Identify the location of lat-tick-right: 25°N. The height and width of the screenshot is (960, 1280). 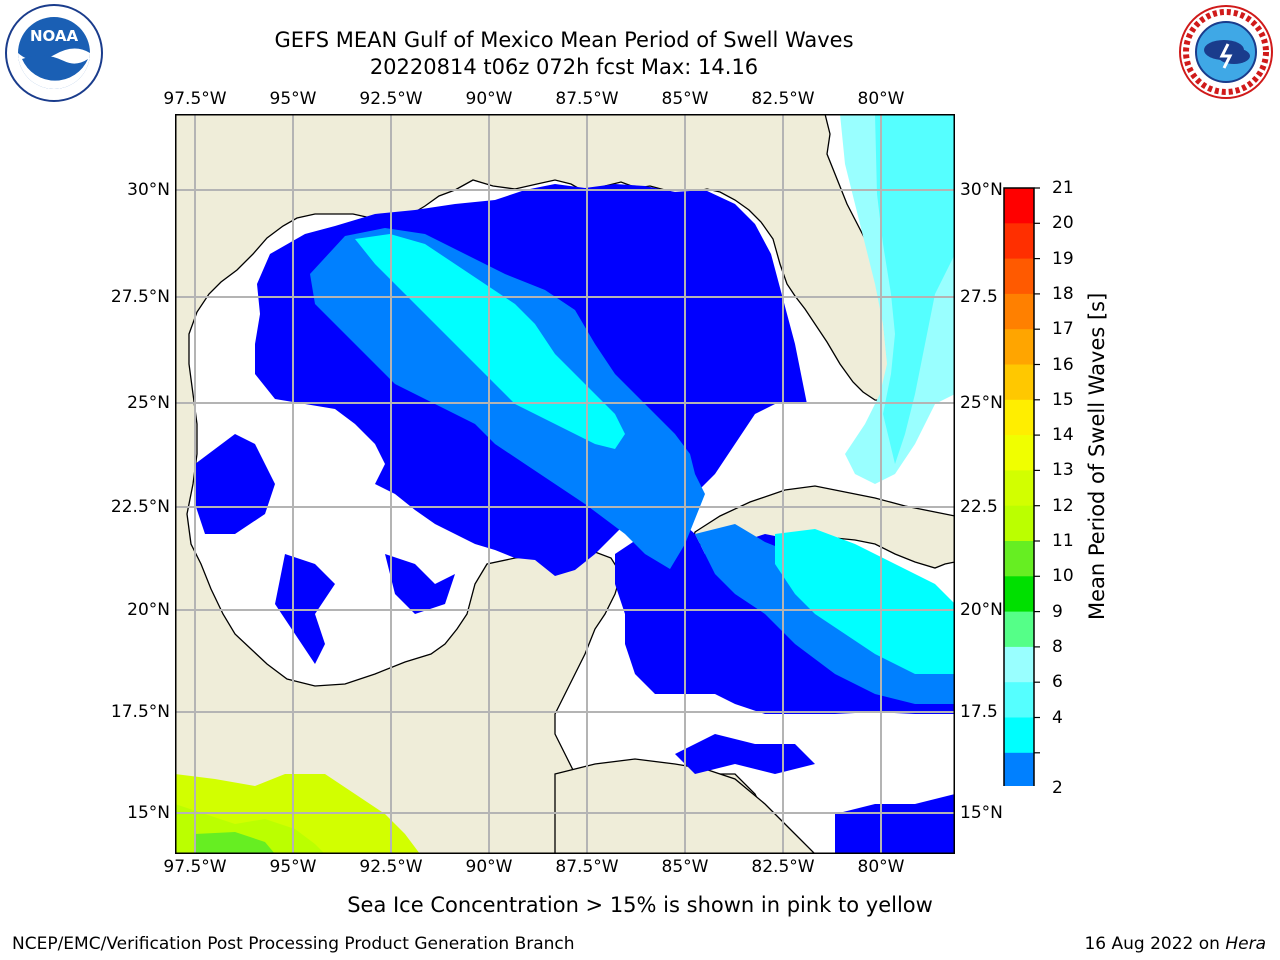
(981, 403).